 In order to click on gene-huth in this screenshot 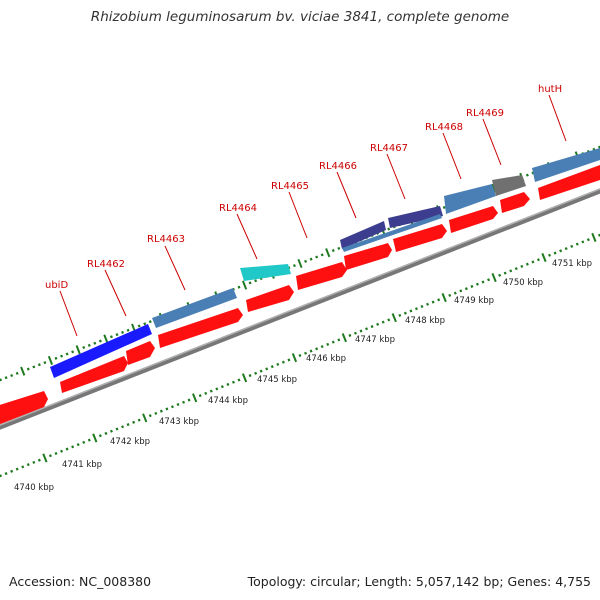, I will do `click(566, 165)`.